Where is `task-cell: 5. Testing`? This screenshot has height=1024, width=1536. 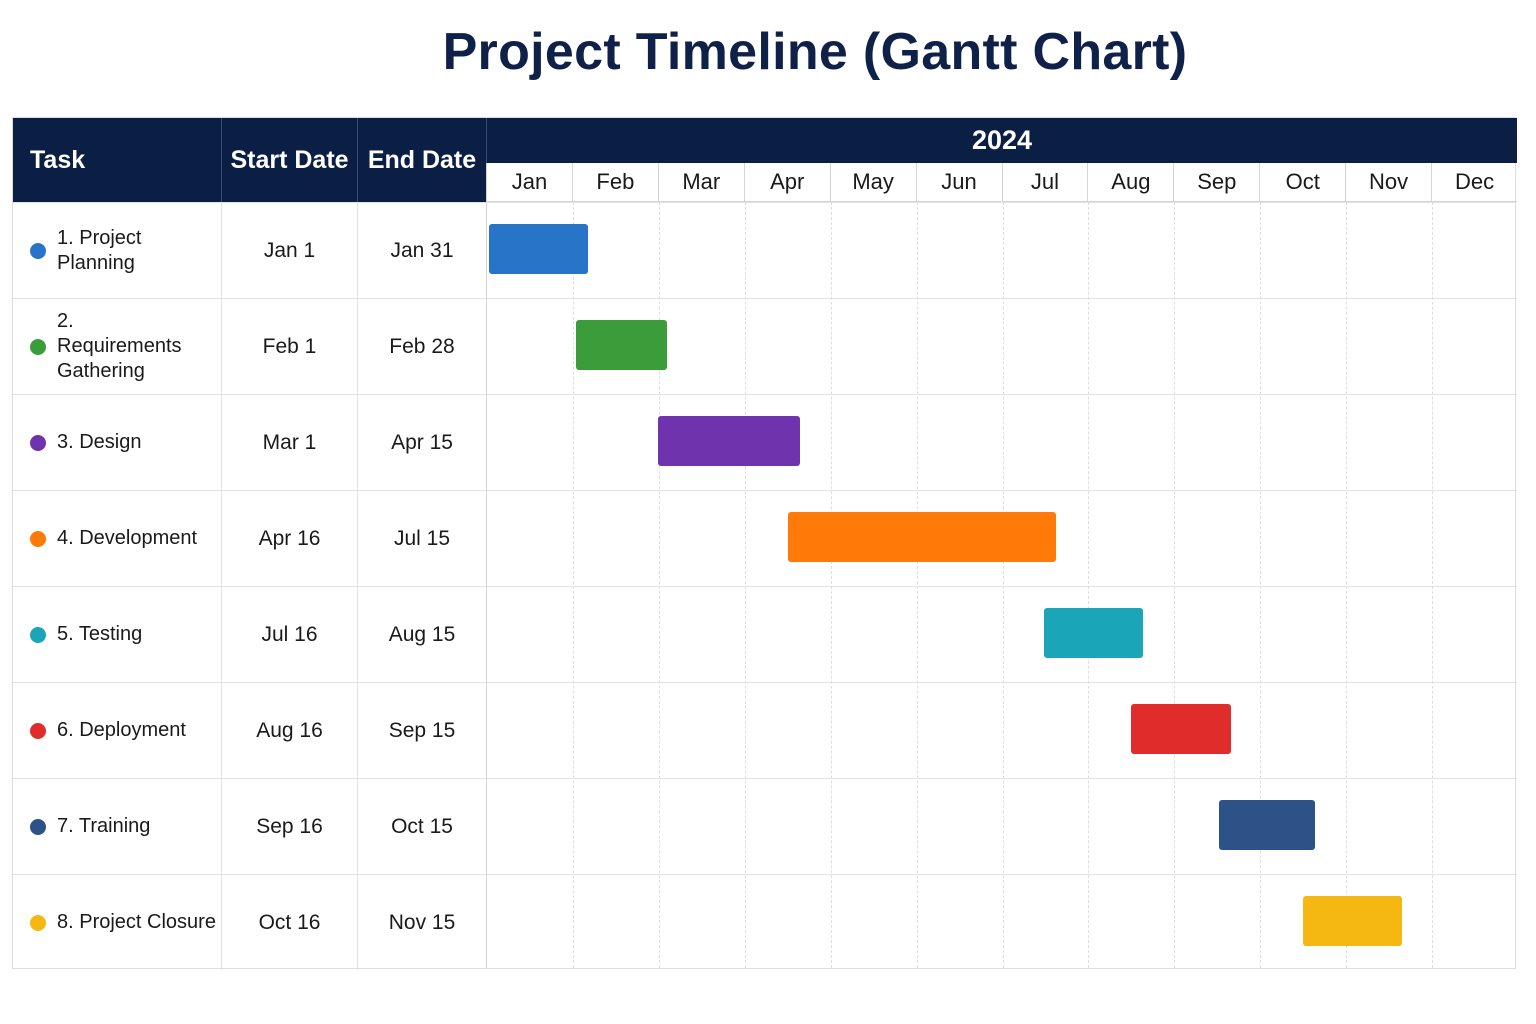
task-cell: 5. Testing is located at coordinates (117, 634).